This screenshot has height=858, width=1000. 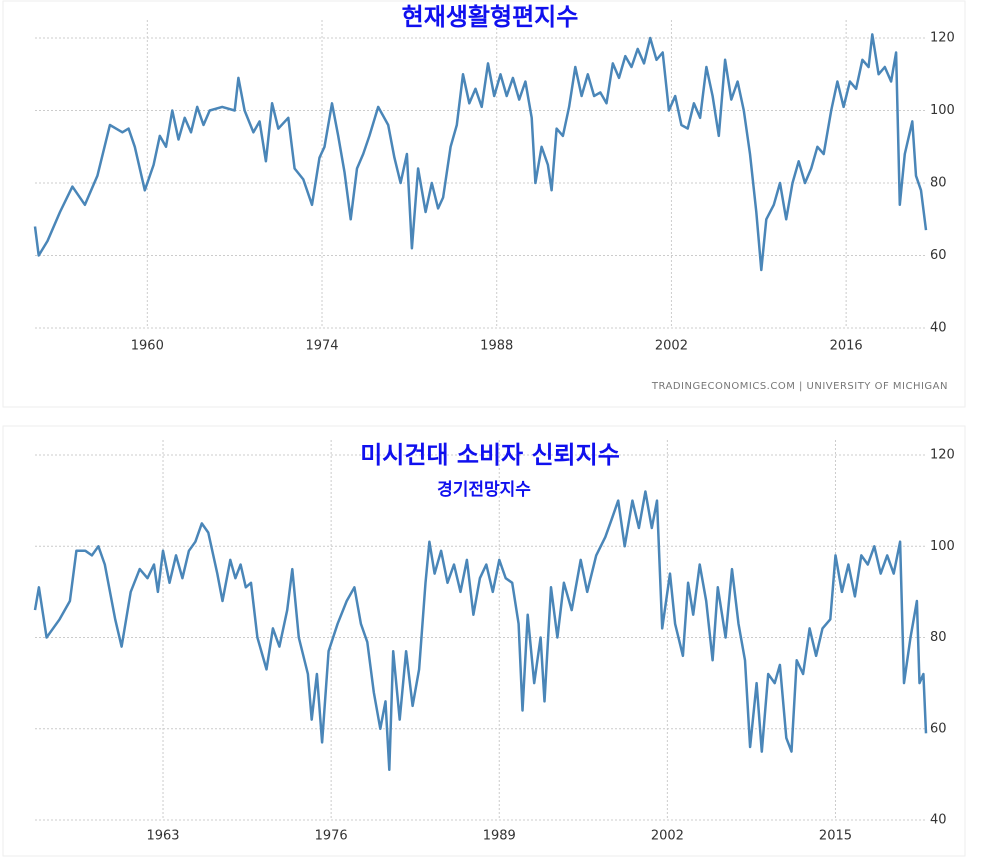 What do you see at coordinates (162, 836) in the screenshot?
I see `x-tick-label: 1963` at bounding box center [162, 836].